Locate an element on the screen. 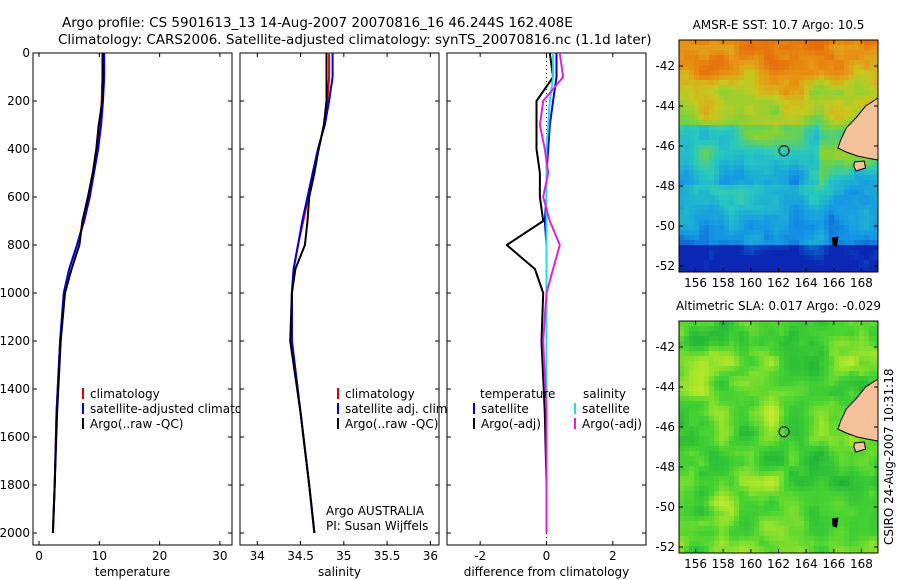  map-title: AMSR-E SST: 10.7 Argo: 10.5 is located at coordinates (779, 25).